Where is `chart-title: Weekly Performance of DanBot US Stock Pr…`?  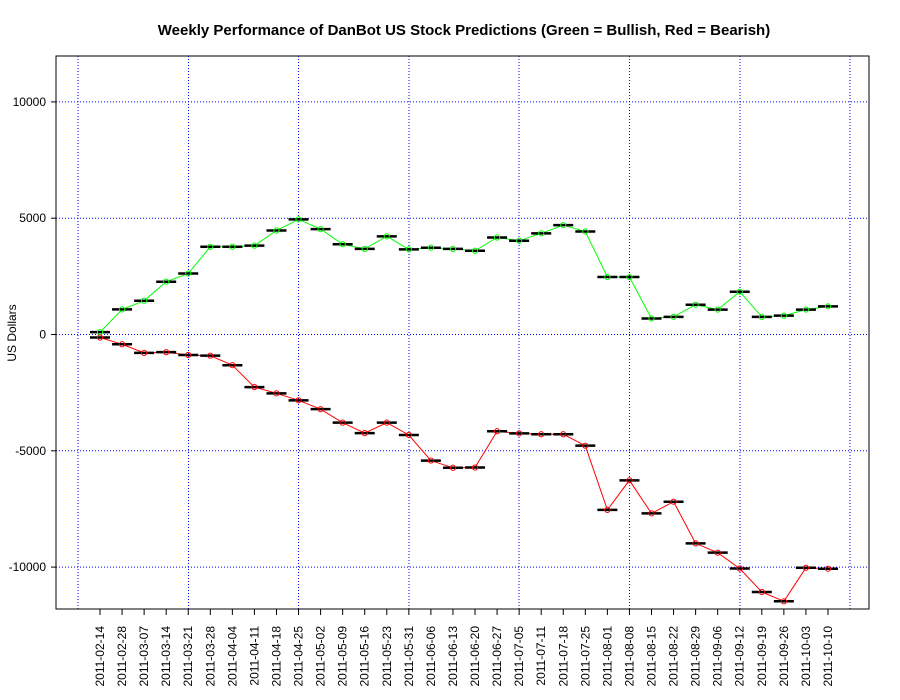 chart-title: Weekly Performance of DanBot US Stock Pr… is located at coordinates (464, 30).